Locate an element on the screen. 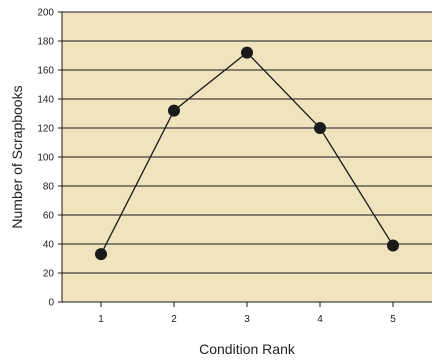  y-tick-label: 120 is located at coordinates (45, 129).